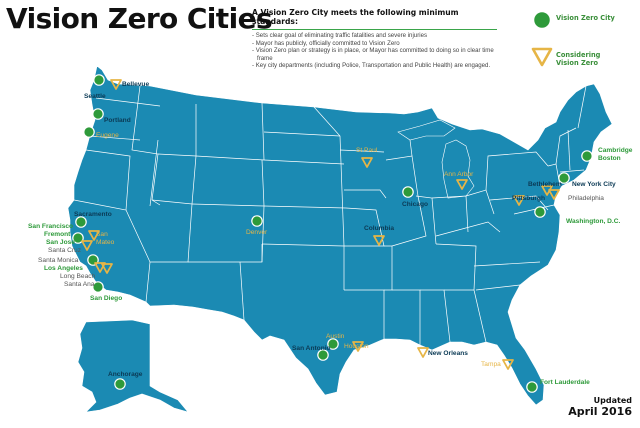  What do you see at coordinates (79, 284) in the screenshot?
I see `label-santa-ana: Santa Ana` at bounding box center [79, 284].